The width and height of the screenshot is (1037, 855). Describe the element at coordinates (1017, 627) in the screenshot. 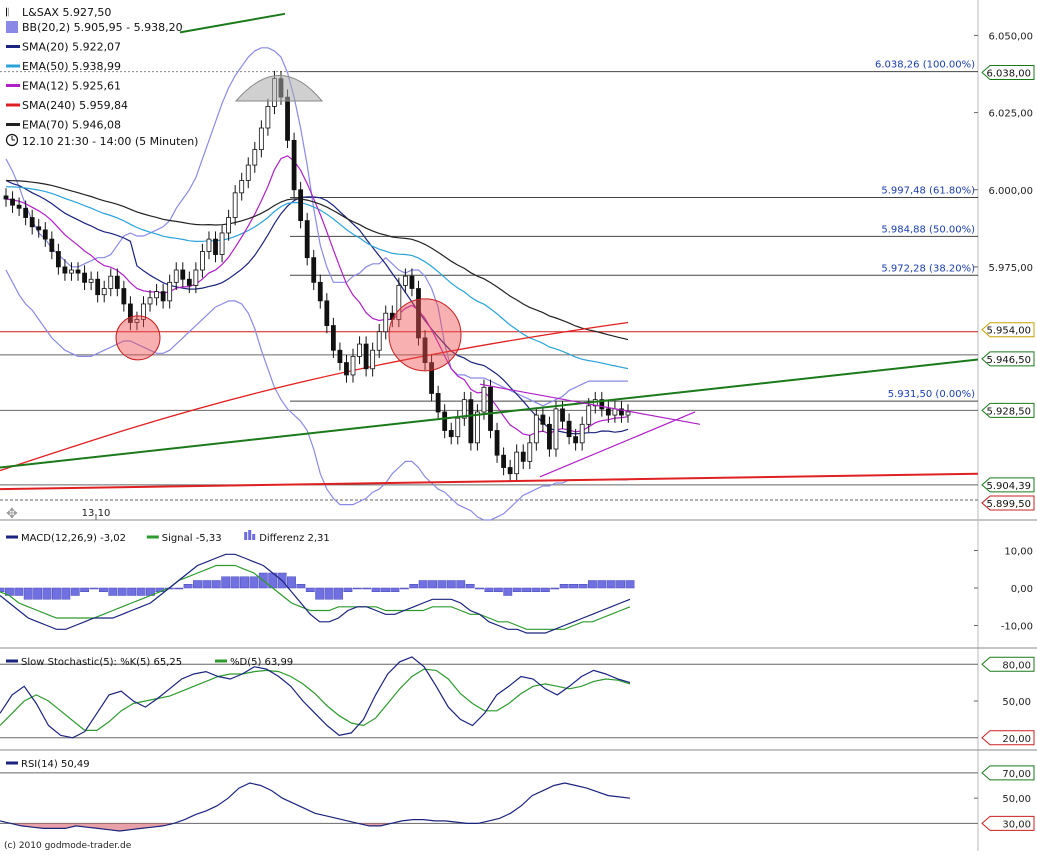

I see `macd-y-label: -10,00` at that location.